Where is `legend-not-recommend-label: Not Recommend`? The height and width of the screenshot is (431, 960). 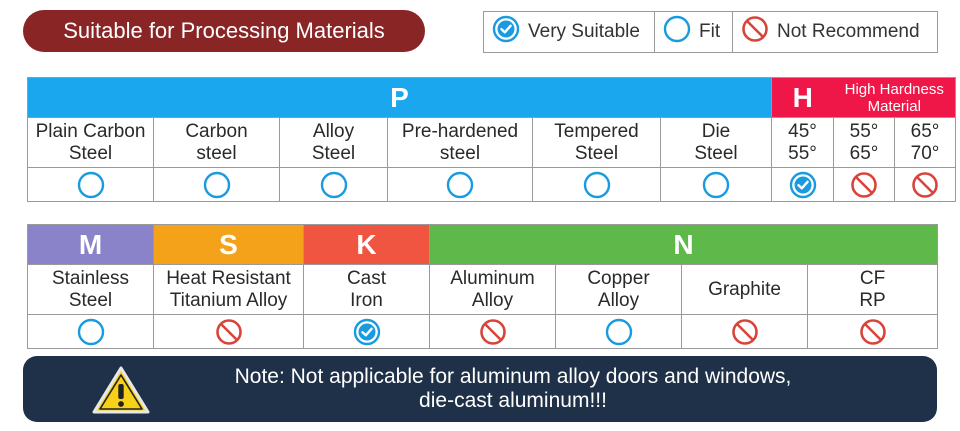
legend-not-recommend-label: Not Recommend is located at coordinates (848, 31).